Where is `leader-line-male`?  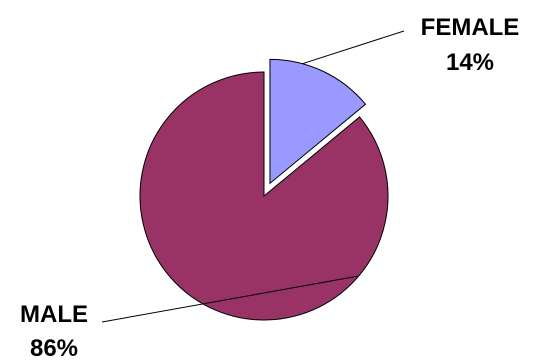
leader-line-male is located at coordinates (230, 299).